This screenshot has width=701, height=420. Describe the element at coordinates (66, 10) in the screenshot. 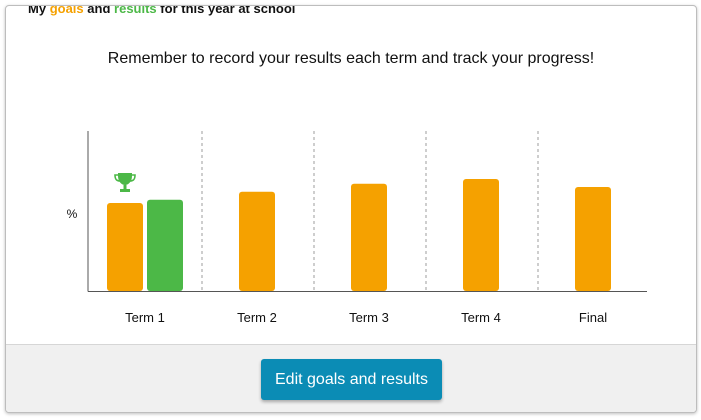

I see `legend-goals-word: goals` at that location.